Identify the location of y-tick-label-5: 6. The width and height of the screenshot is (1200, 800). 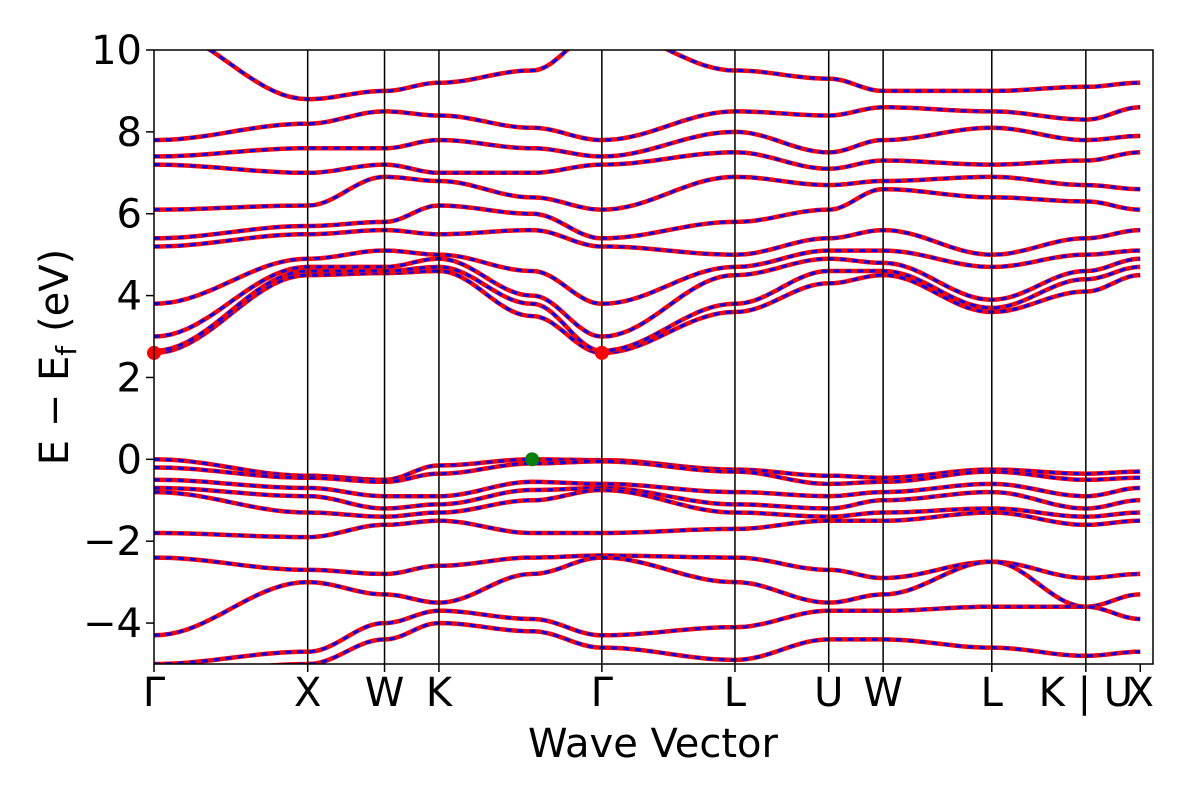
(129, 215).